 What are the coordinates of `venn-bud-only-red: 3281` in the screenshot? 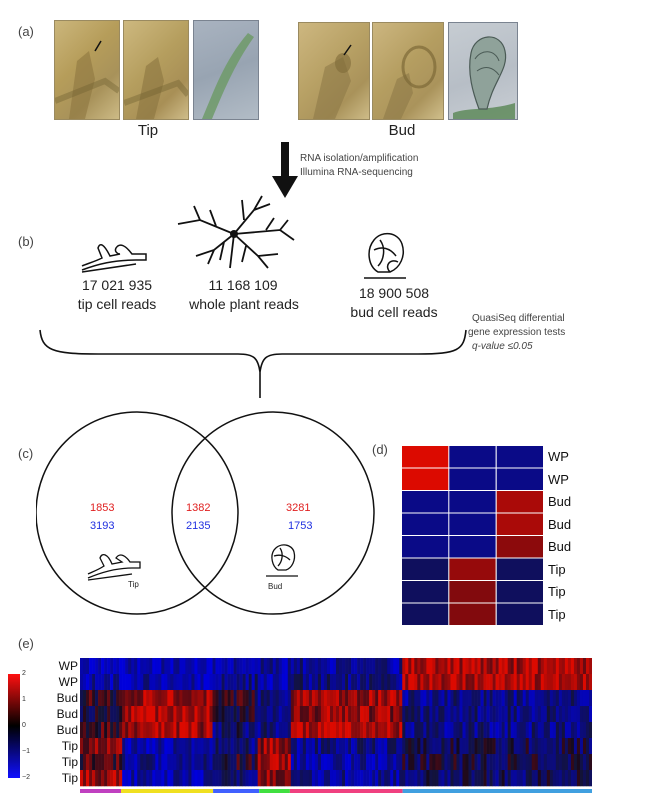 It's located at (298, 508).